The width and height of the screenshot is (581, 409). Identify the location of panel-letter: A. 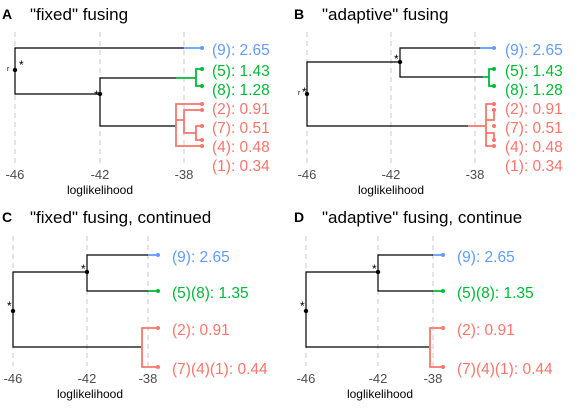
(7, 14).